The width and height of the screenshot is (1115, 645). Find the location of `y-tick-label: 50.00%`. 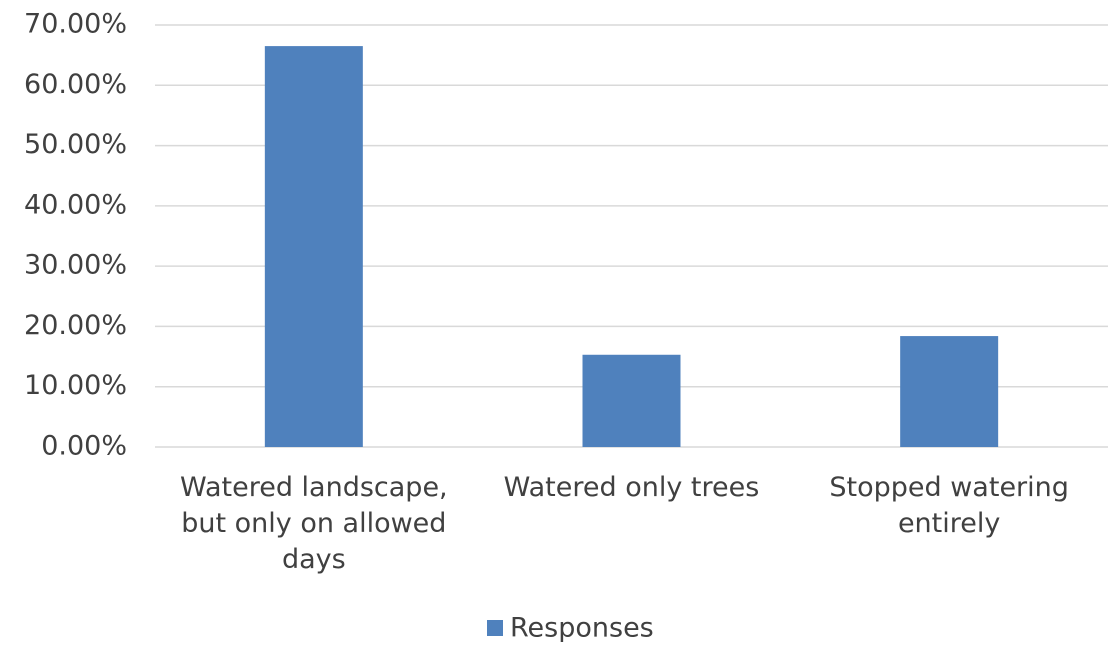

y-tick-label: 50.00% is located at coordinates (75, 144).